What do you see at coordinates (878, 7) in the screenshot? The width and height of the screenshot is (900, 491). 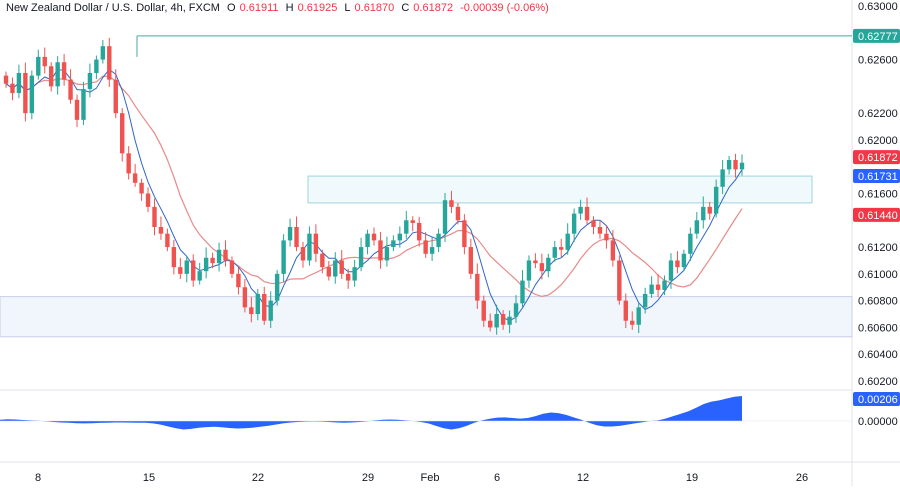 I see `price-tick-label: 0.63000` at bounding box center [878, 7].